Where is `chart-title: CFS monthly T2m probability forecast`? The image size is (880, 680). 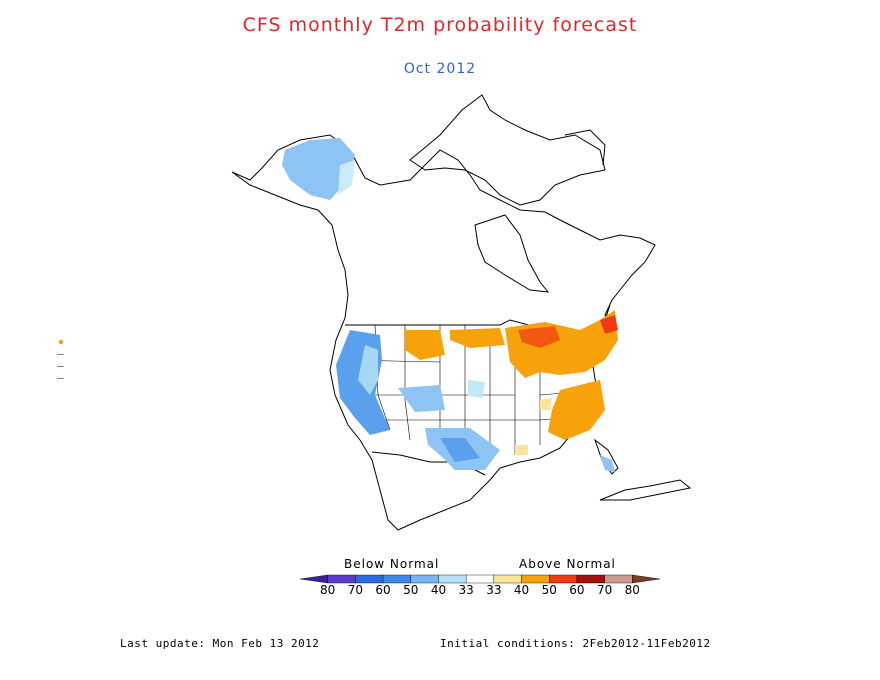 chart-title: CFS monthly T2m probability forecast is located at coordinates (440, 25).